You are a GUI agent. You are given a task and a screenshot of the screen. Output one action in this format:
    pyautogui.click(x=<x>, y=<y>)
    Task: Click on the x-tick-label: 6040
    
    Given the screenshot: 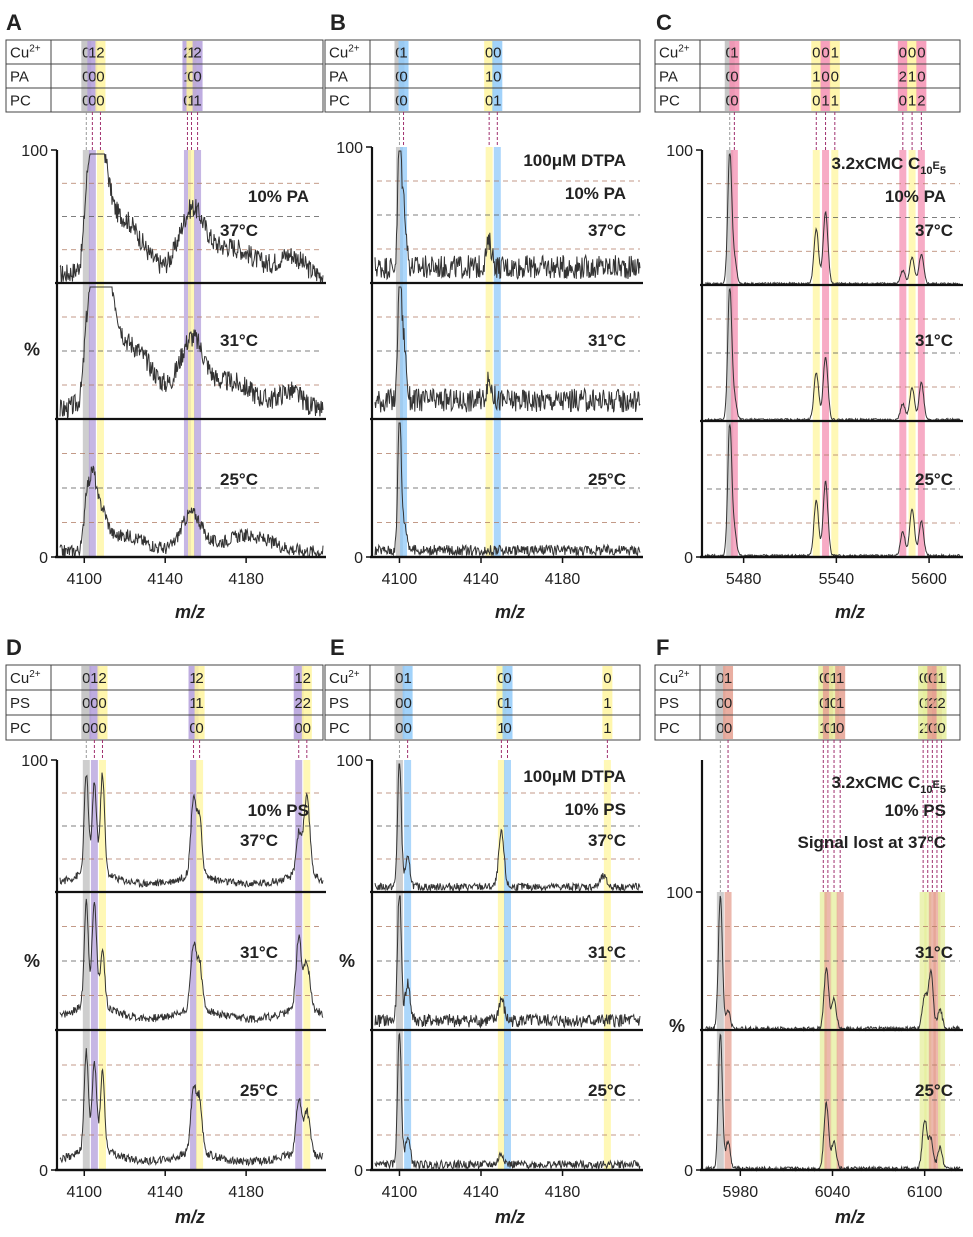 What is the action you would take?
    pyautogui.click(x=833, y=1192)
    